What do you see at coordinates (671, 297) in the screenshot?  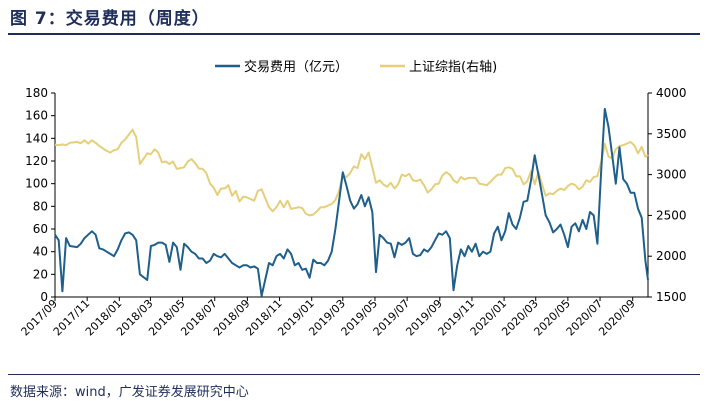 I see `y-right-tick-label: 1500` at bounding box center [671, 297].